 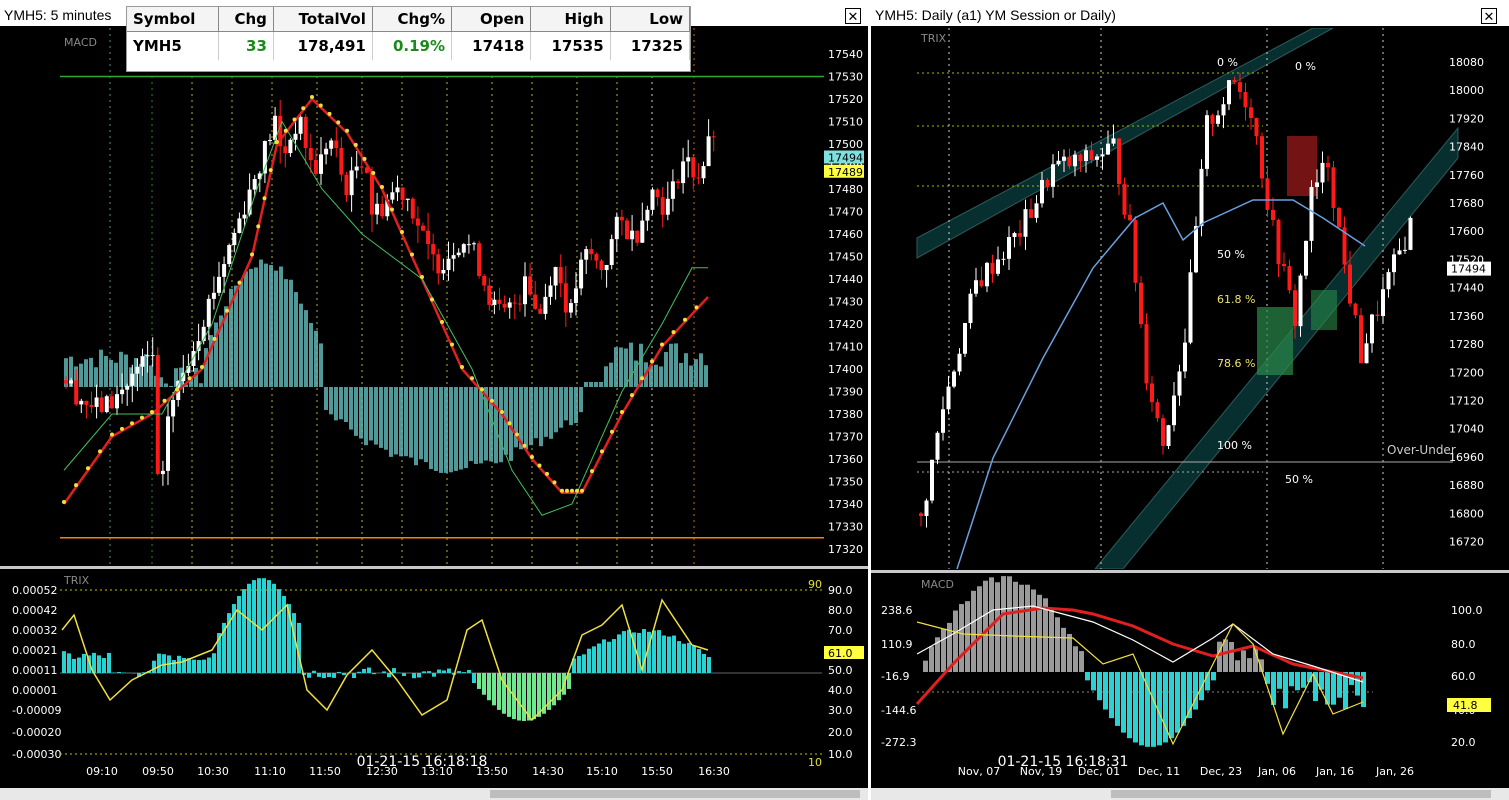 I want to click on level-top-label: 90, so click(x=815, y=584).